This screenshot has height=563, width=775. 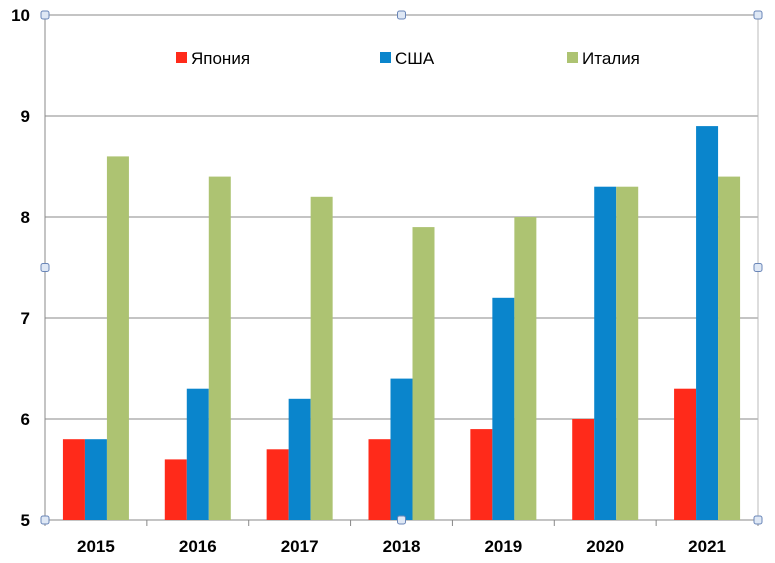 I want to click on x-tick-label: 2017, so click(x=300, y=546).